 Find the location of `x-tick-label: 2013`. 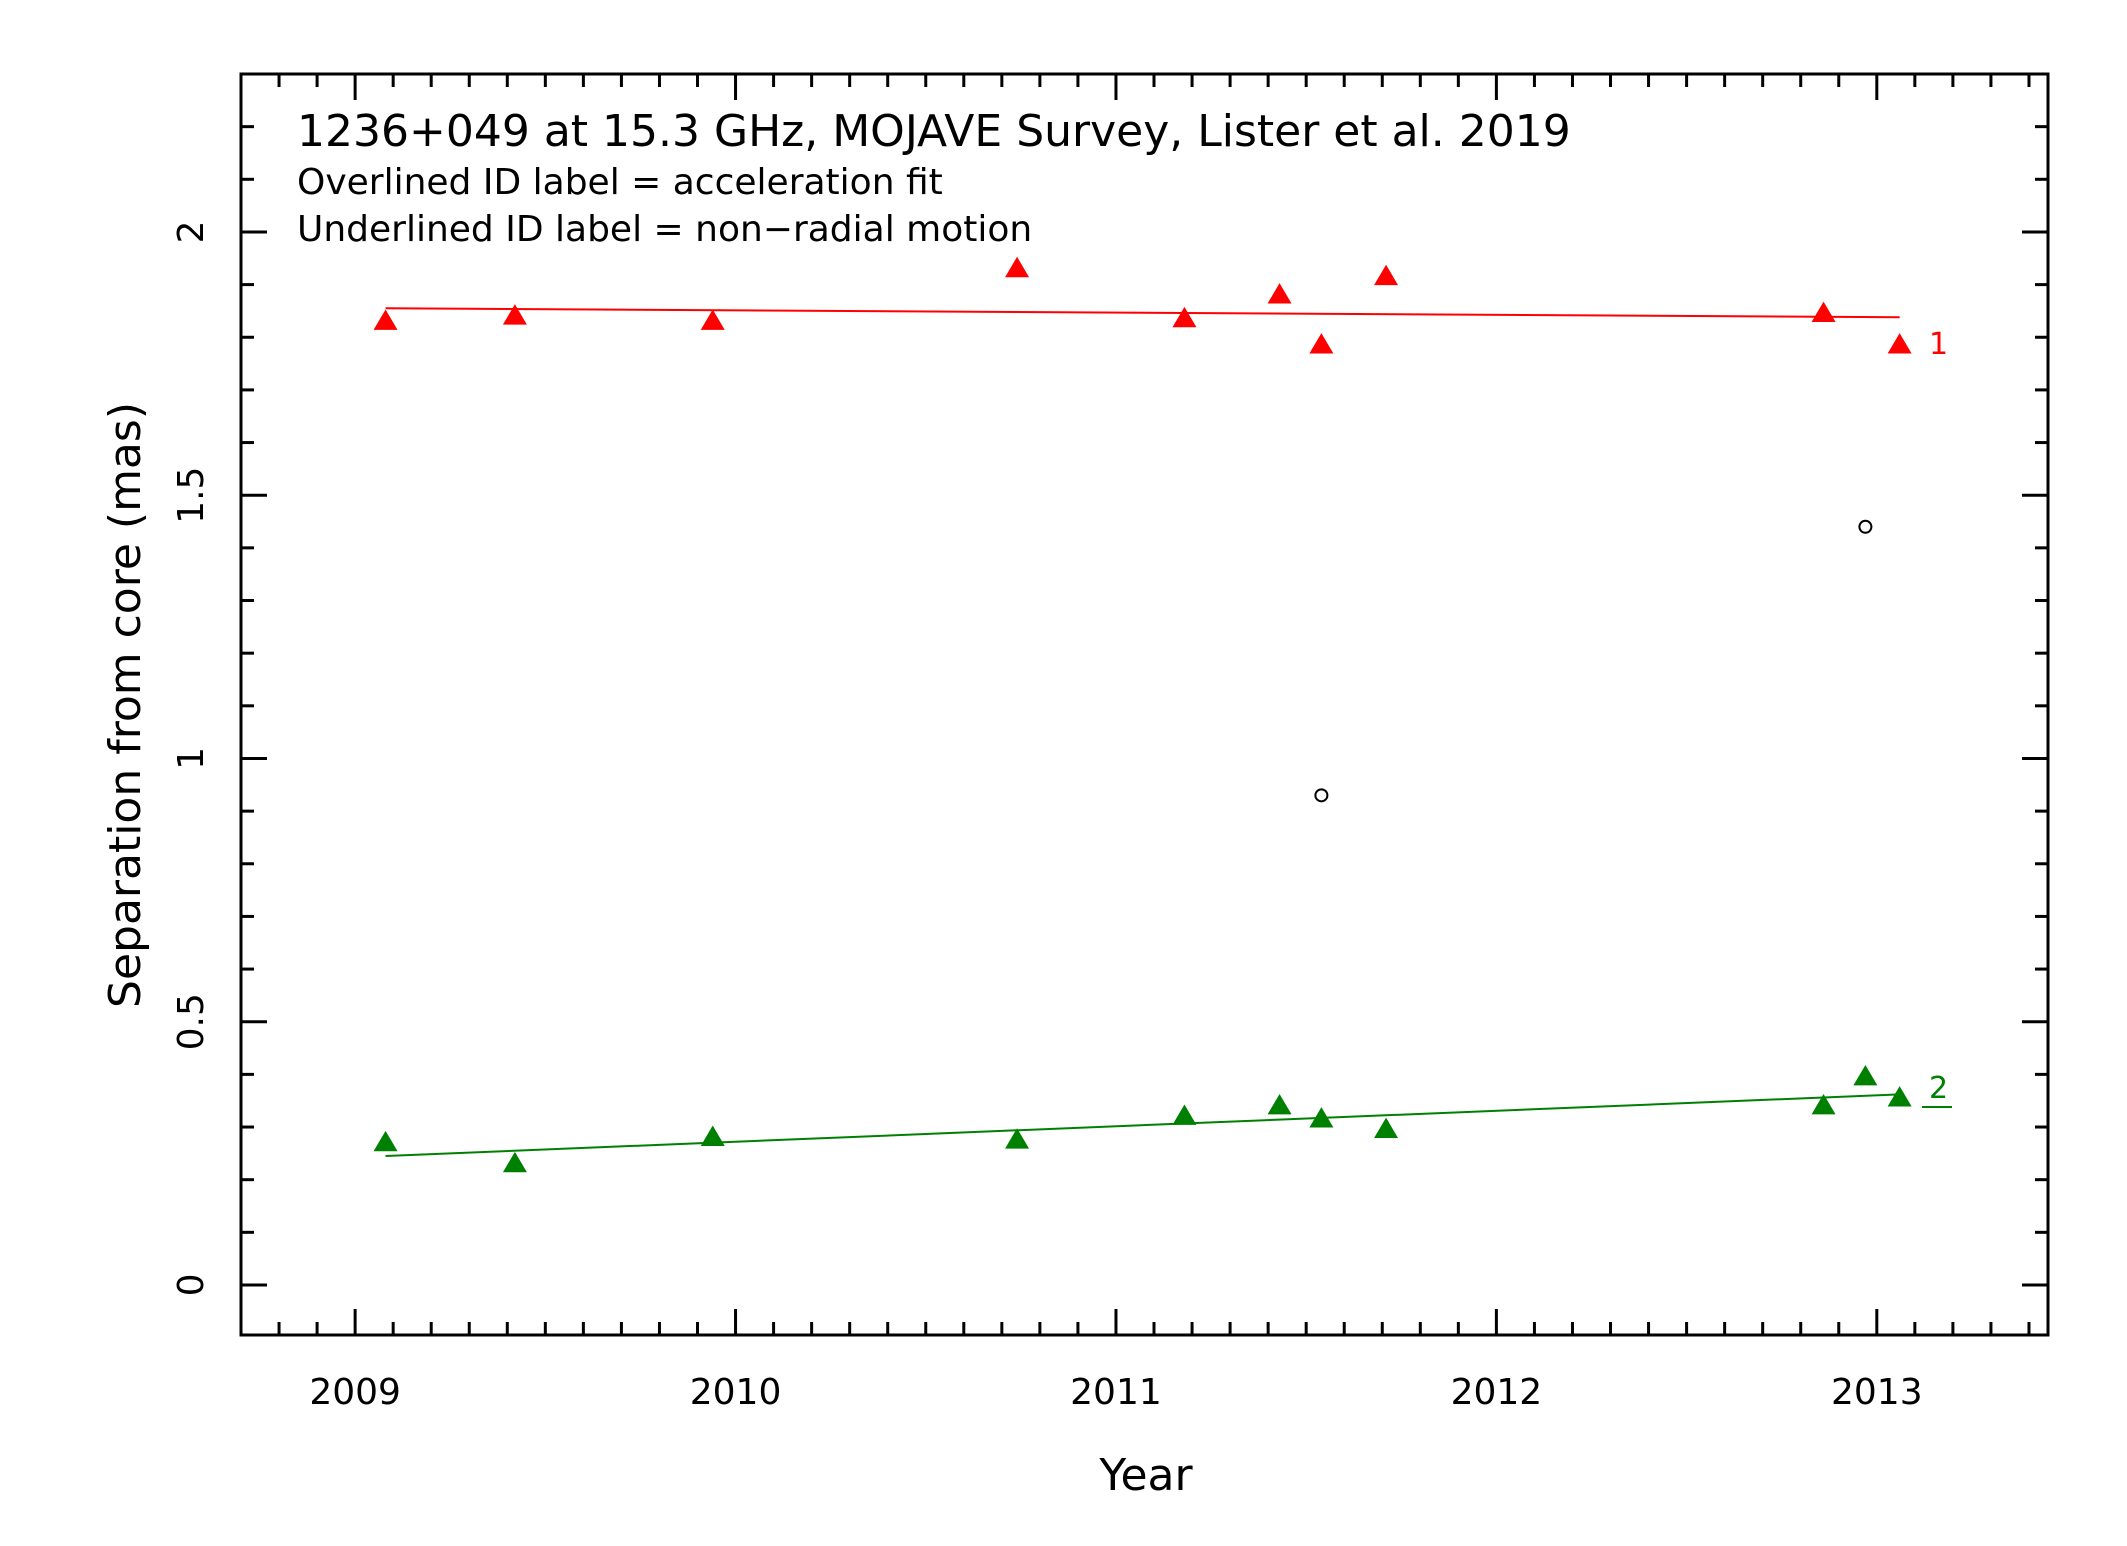

x-tick-label: 2013 is located at coordinates (1877, 1392).